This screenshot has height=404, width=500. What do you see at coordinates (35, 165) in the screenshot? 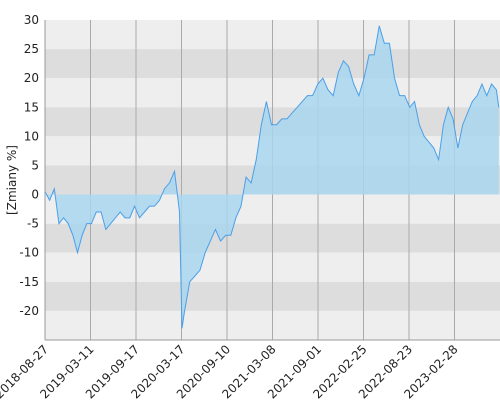
I see `y-tick-label: 5` at bounding box center [35, 165].